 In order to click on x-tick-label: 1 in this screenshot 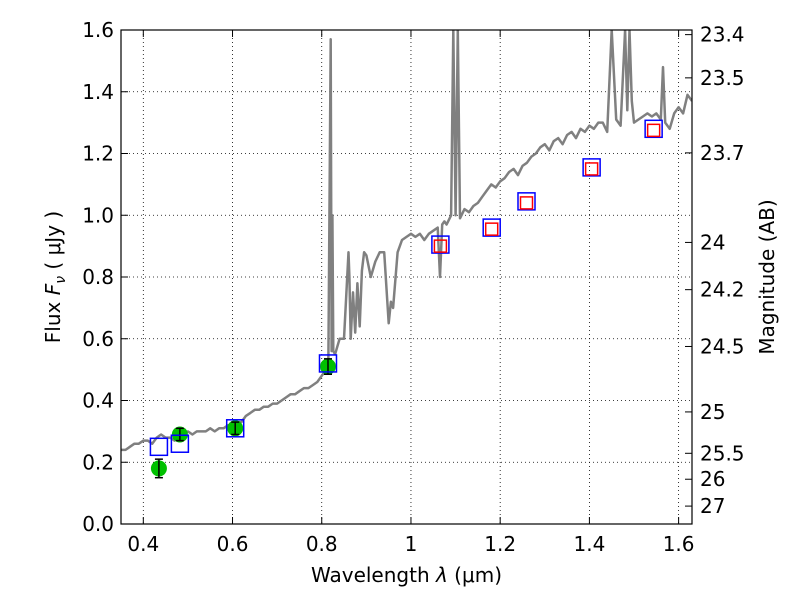, I will do `click(411, 544)`.